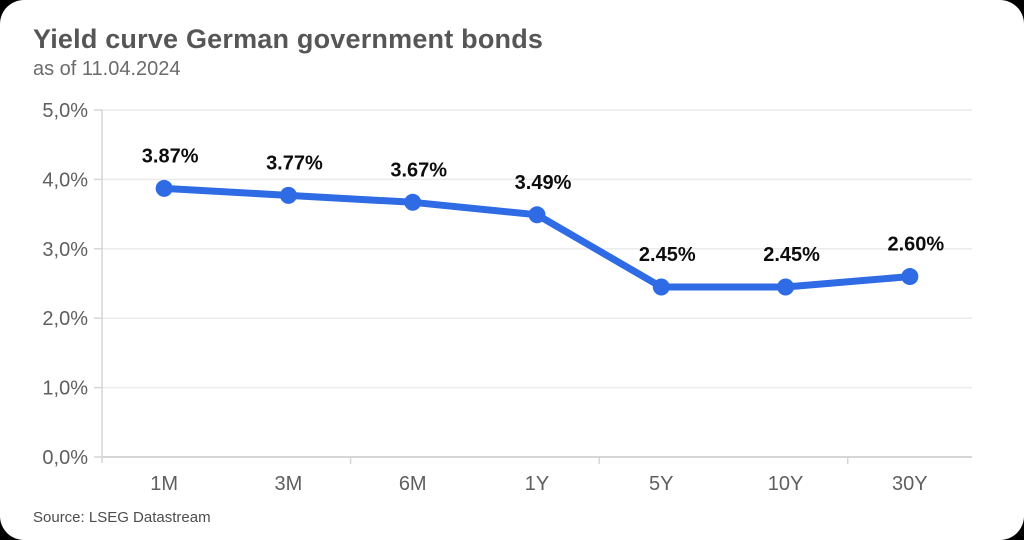 The width and height of the screenshot is (1024, 540). I want to click on x-axis-tick-label: 6M, so click(413, 484).